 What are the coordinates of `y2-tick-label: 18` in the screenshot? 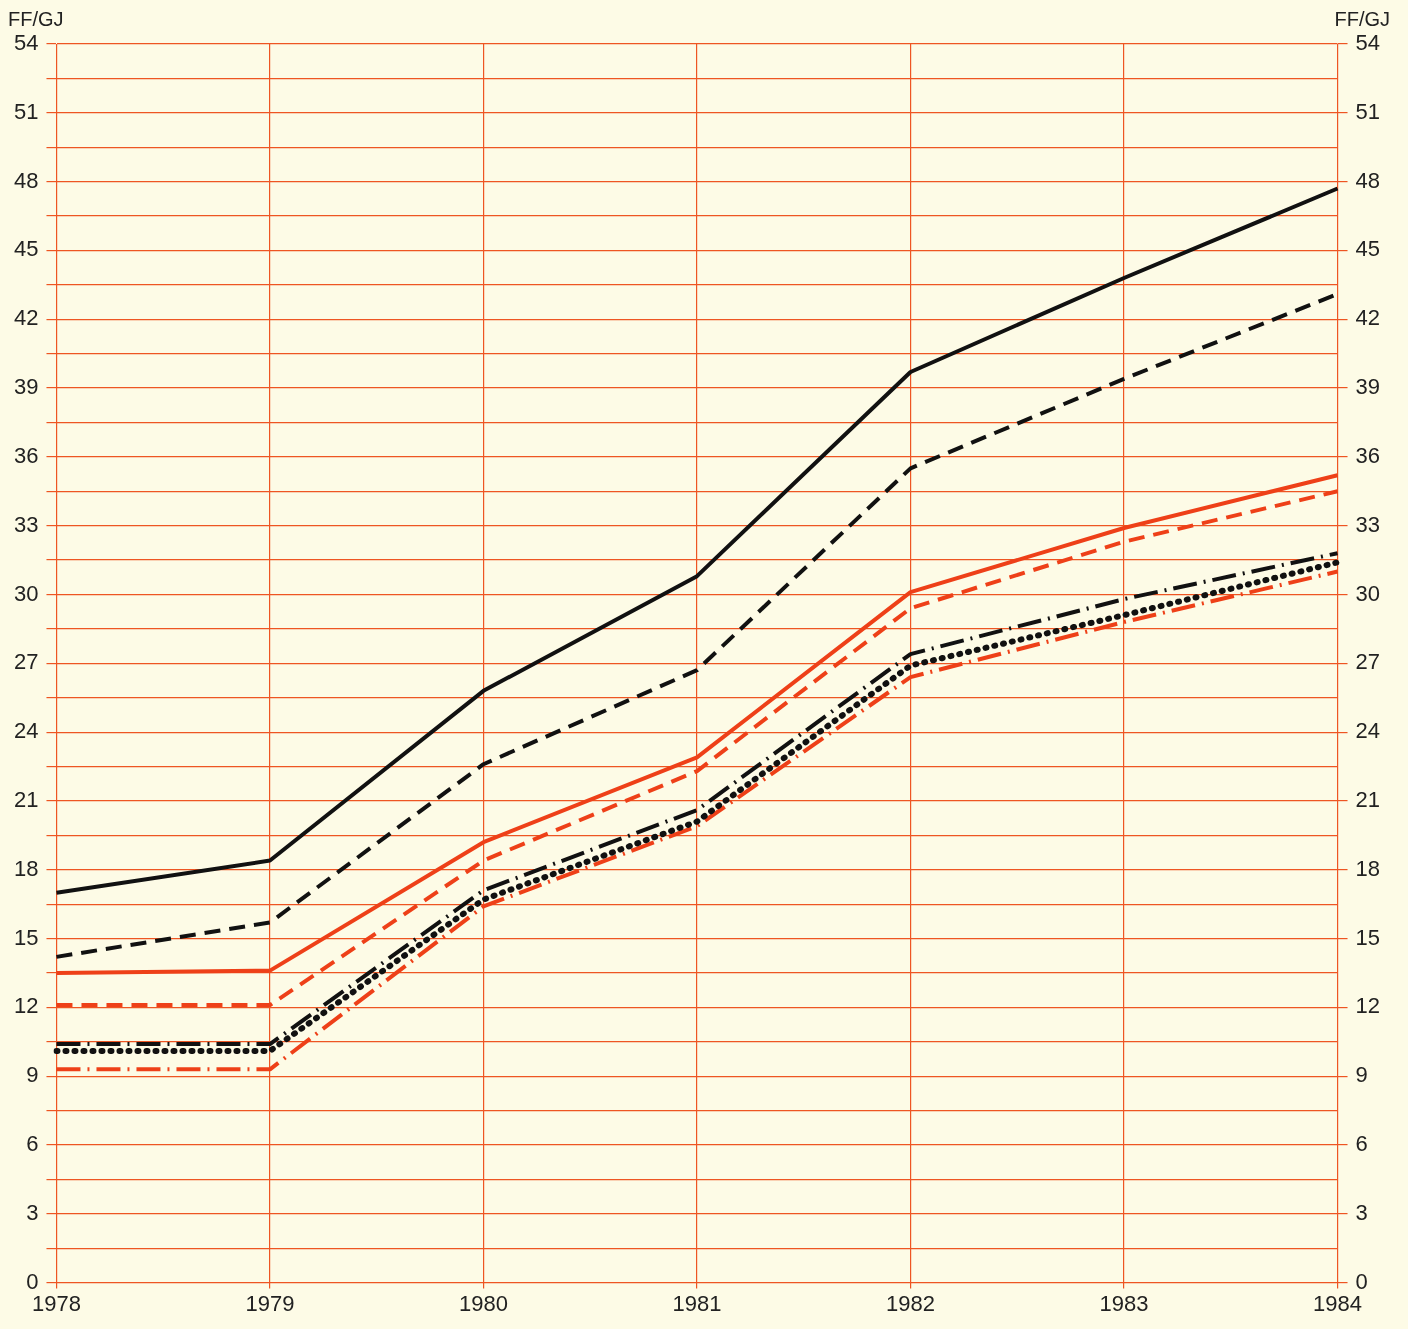 It's located at (1368, 868).